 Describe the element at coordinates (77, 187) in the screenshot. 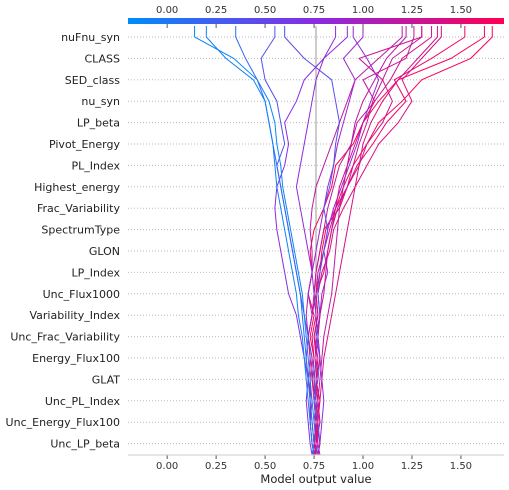

I see `feature-label: Highest_energy` at that location.